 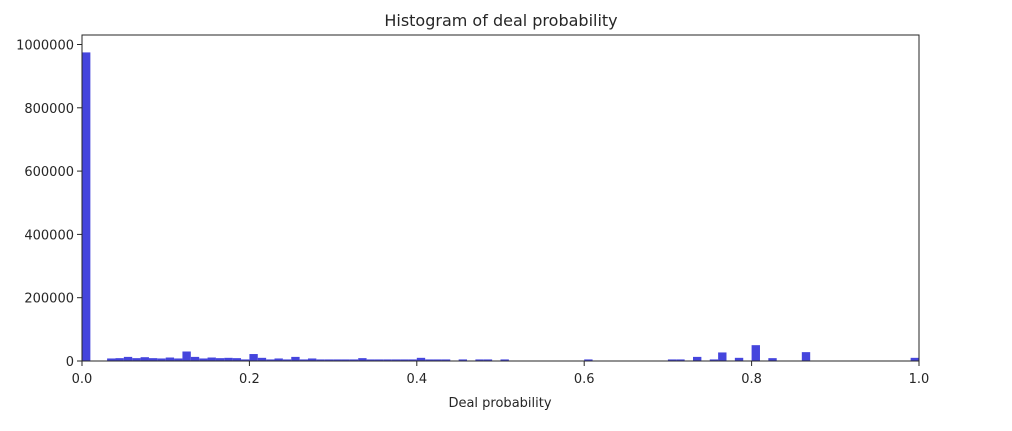 What do you see at coordinates (919, 379) in the screenshot?
I see `x-tick-label: 1.0` at bounding box center [919, 379].